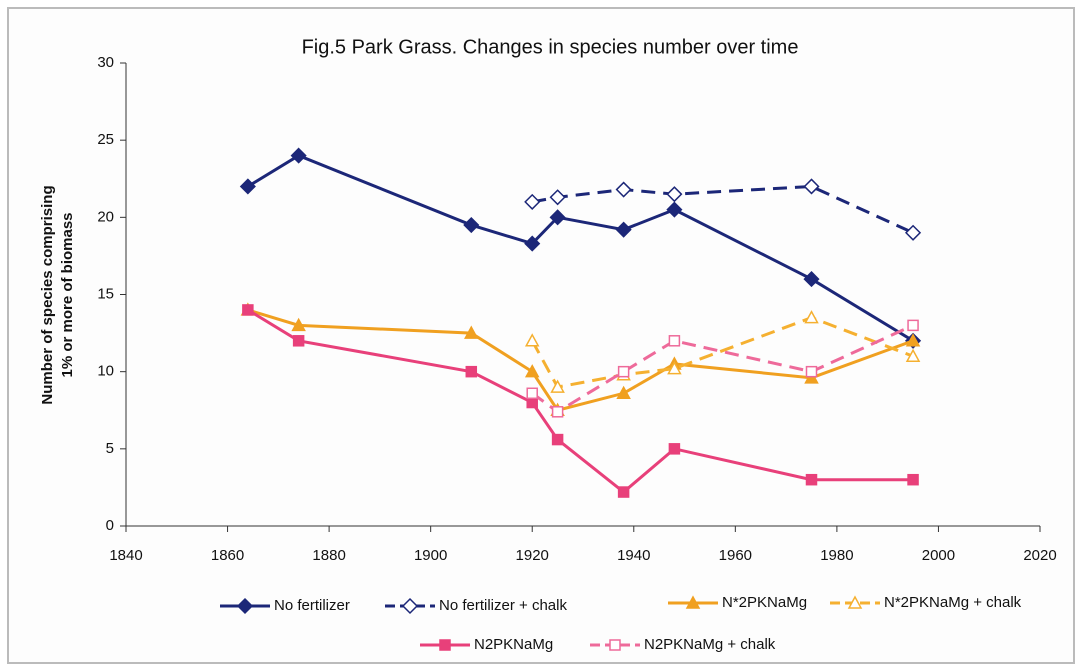 The image size is (1081, 670). I want to click on x-tick-label: 1900, so click(430, 555).